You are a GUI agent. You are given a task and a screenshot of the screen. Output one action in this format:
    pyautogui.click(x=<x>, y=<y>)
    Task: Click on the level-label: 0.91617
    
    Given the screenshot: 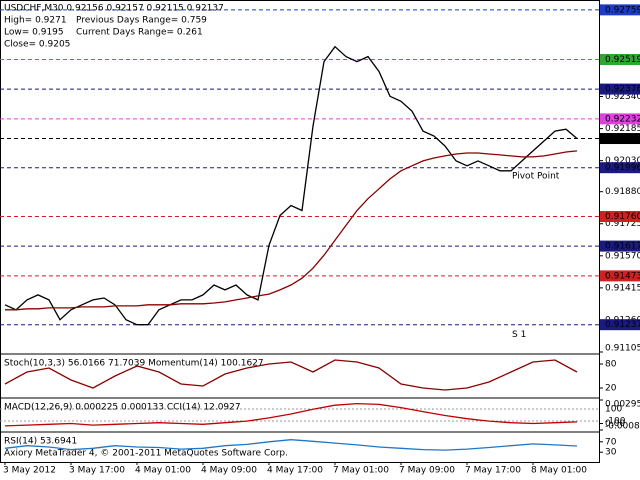 What is the action you would take?
    pyautogui.click(x=622, y=247)
    